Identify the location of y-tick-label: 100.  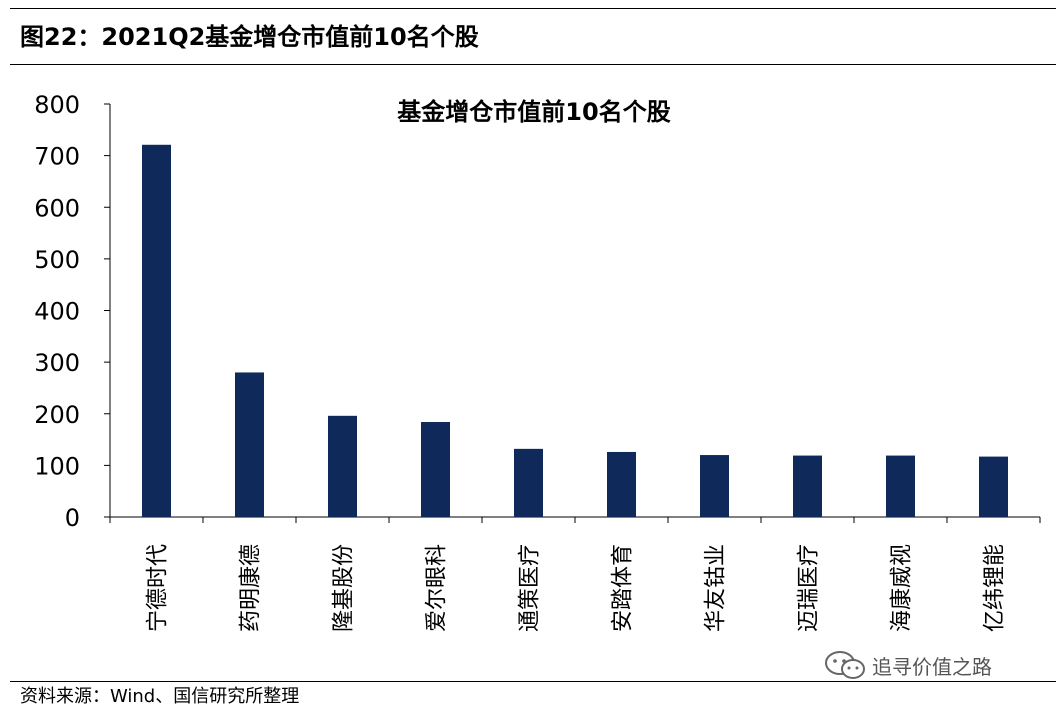
(57, 466).